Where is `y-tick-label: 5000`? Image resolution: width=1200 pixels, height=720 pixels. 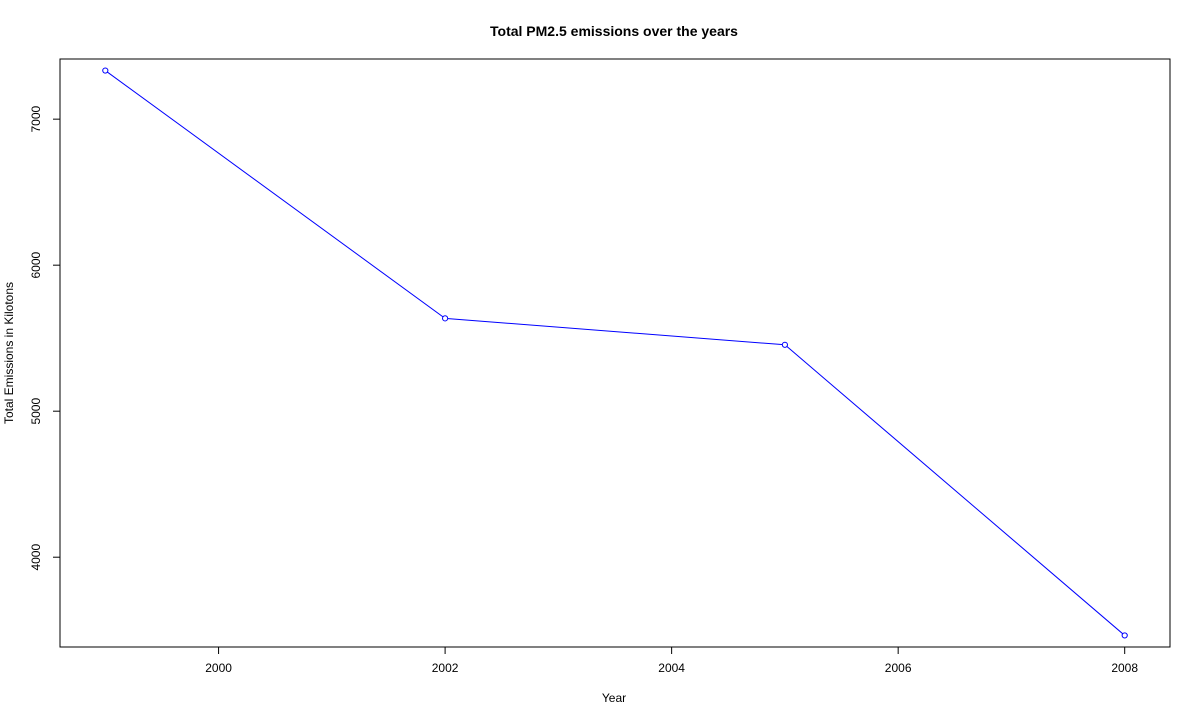 y-tick-label: 5000 is located at coordinates (36, 411).